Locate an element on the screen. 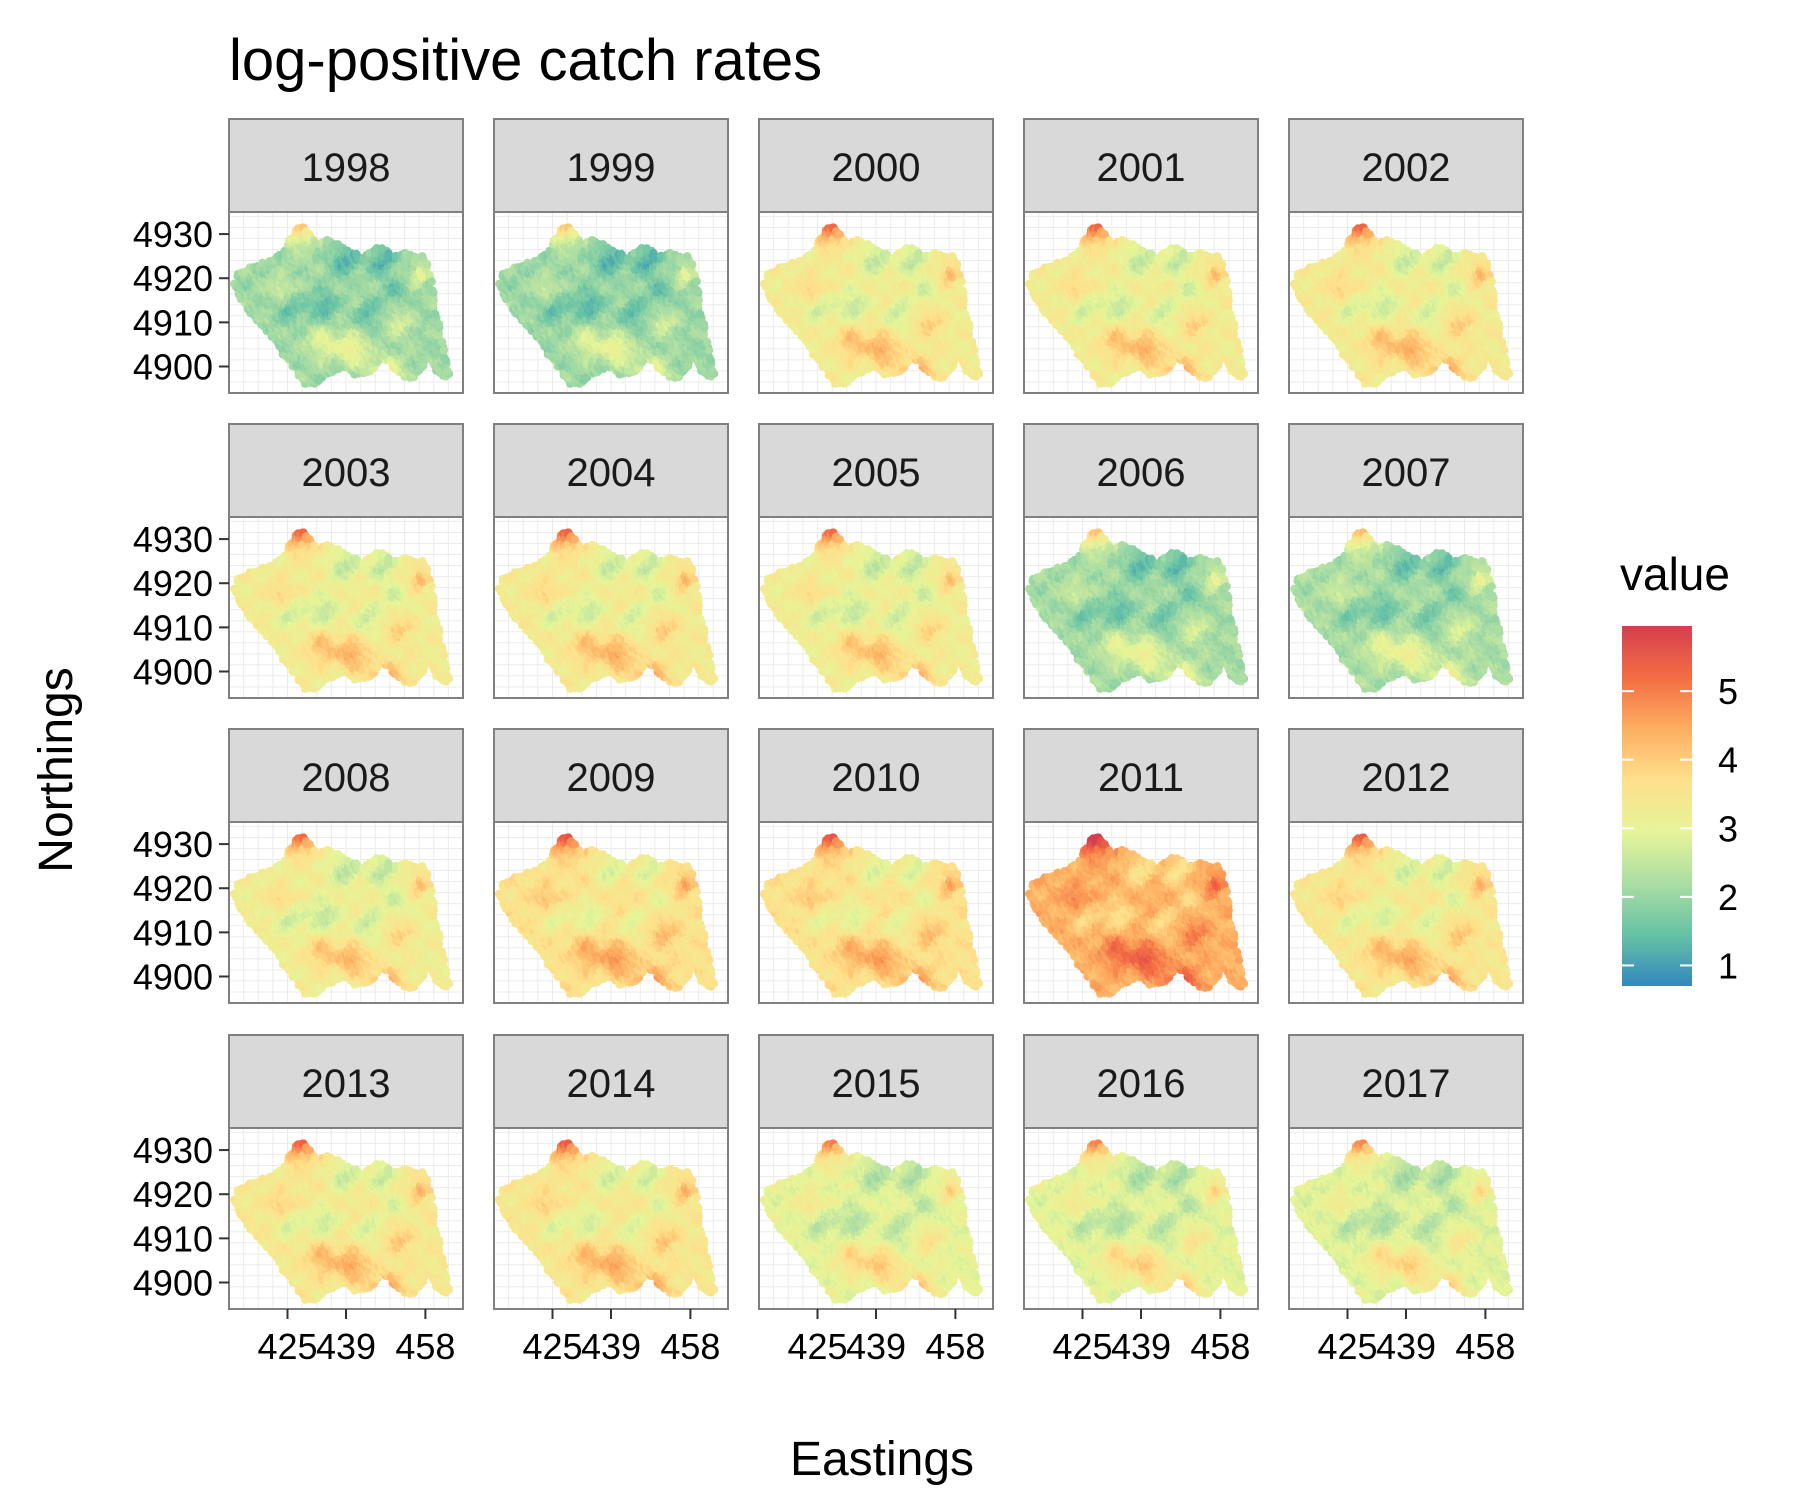 The image size is (1800, 1500). facet-panel: 2000 is located at coordinates (876, 256).